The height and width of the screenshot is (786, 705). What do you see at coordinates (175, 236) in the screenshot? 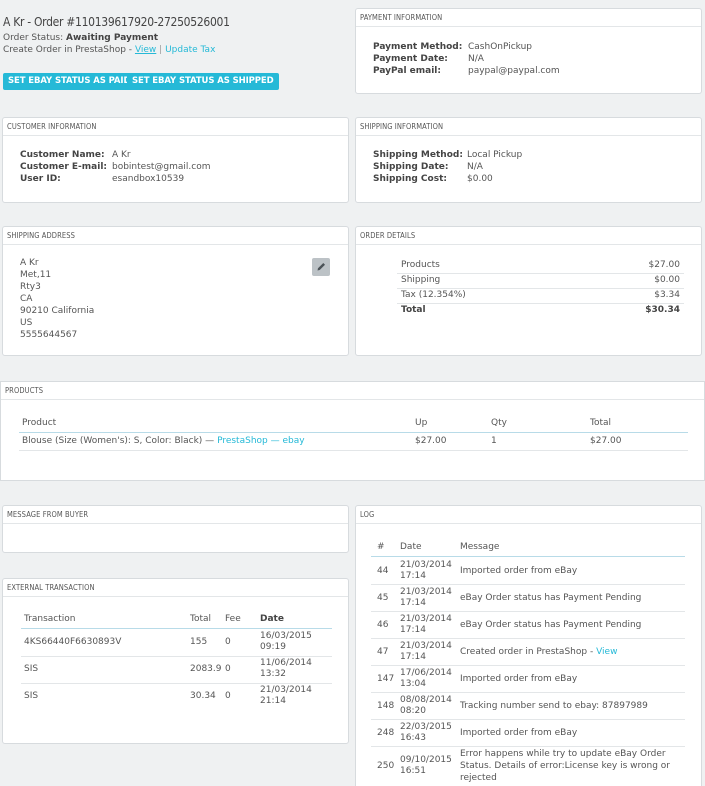
I see `shipping-address-title: SHIPPING ADDRESS` at bounding box center [175, 236].